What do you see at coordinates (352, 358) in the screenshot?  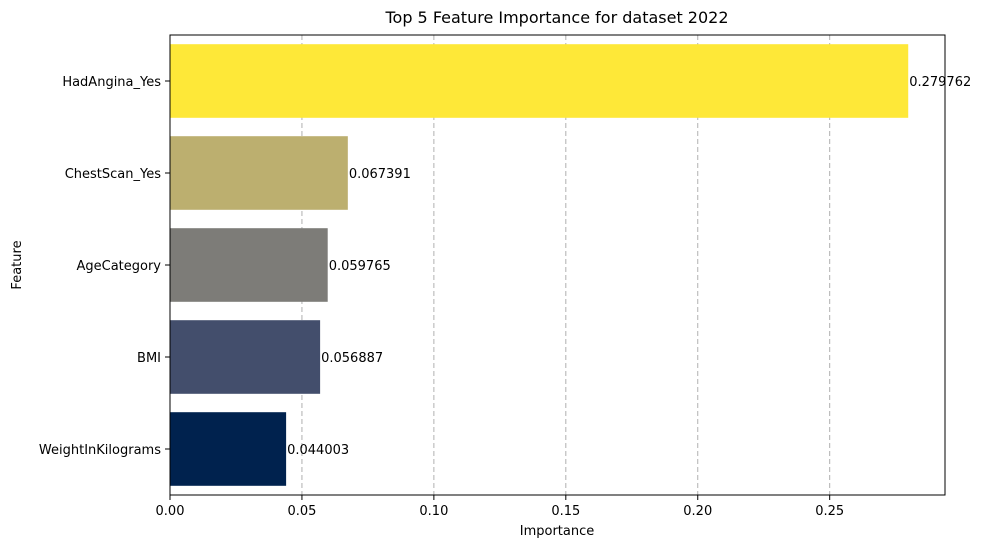 I see `bar-value-label: 0.056887` at bounding box center [352, 358].